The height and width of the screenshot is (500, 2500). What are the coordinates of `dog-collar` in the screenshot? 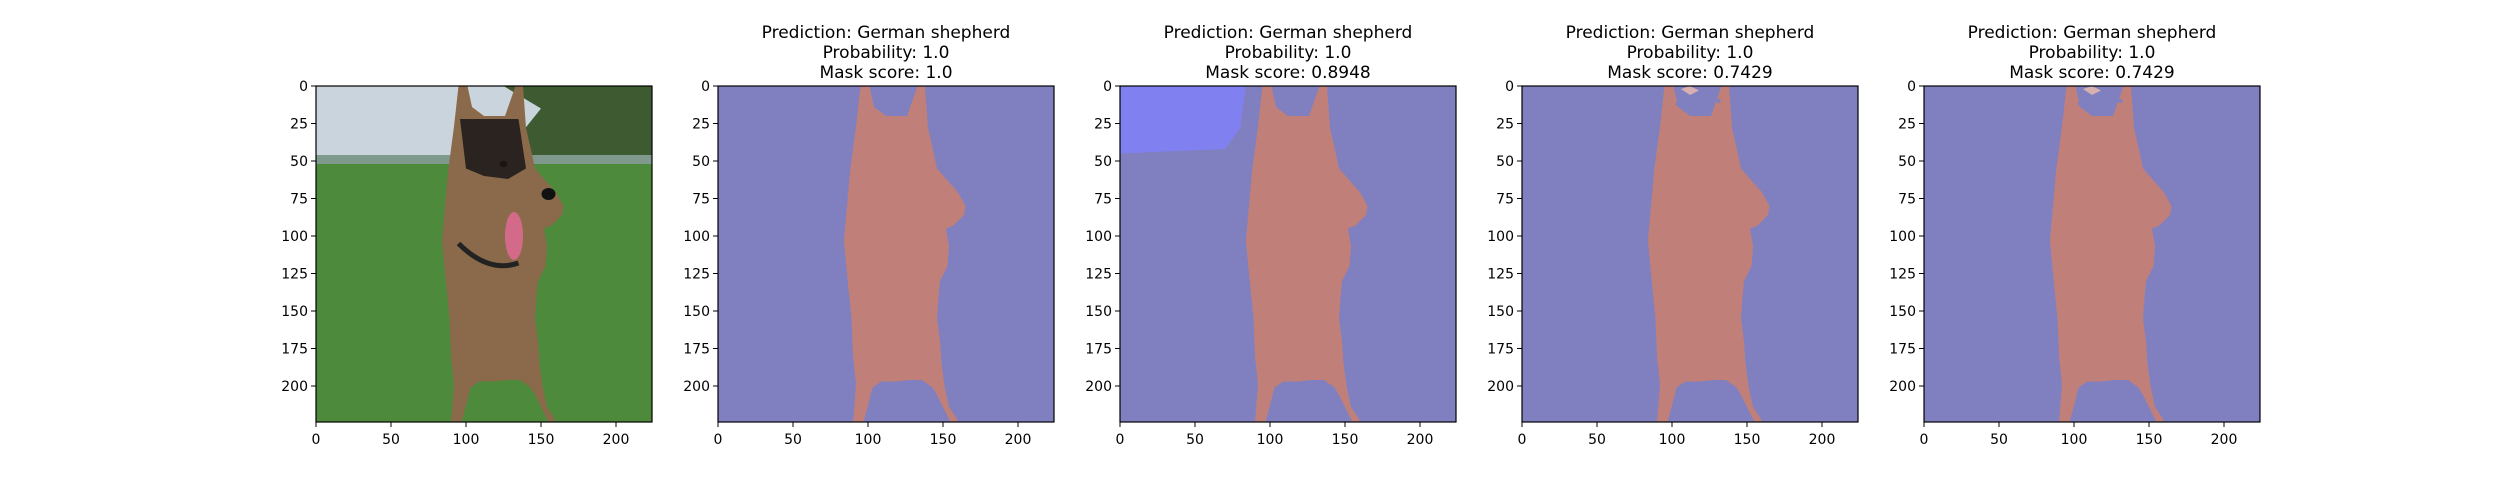 It's located at (488, 255).